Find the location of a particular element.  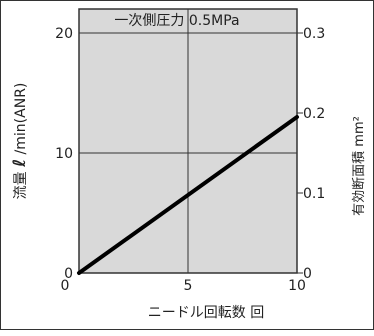

y-tick-label-1: 10 is located at coordinates (64, 154).